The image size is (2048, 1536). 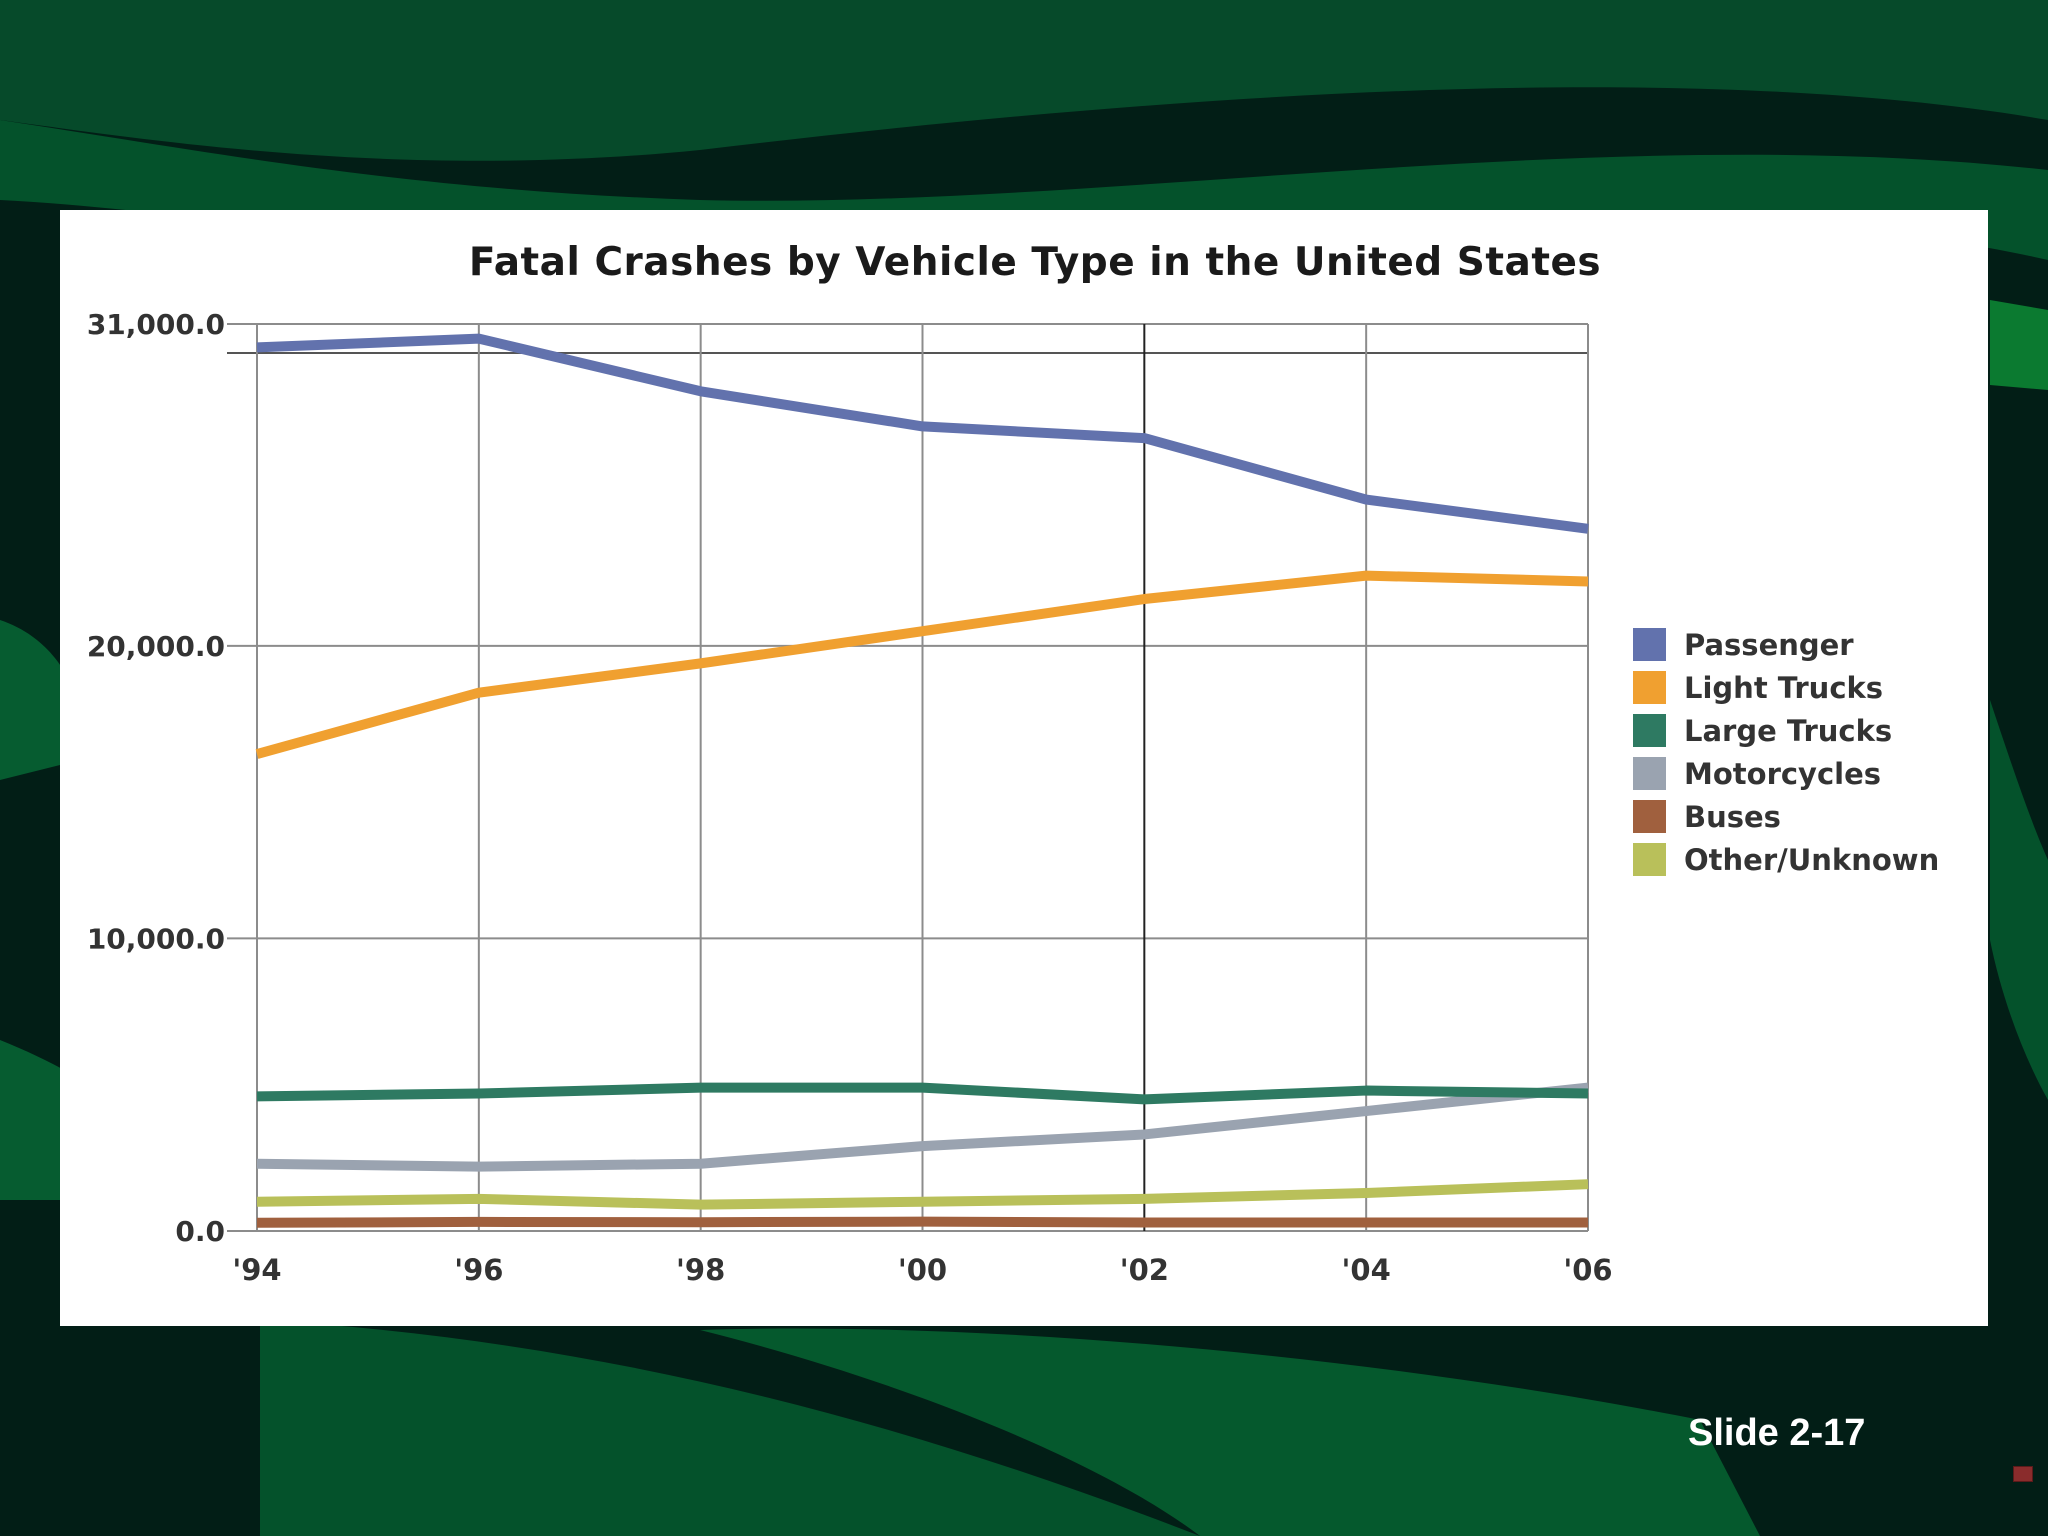 I want to click on x-tick-label: '98, so click(x=700, y=1270).